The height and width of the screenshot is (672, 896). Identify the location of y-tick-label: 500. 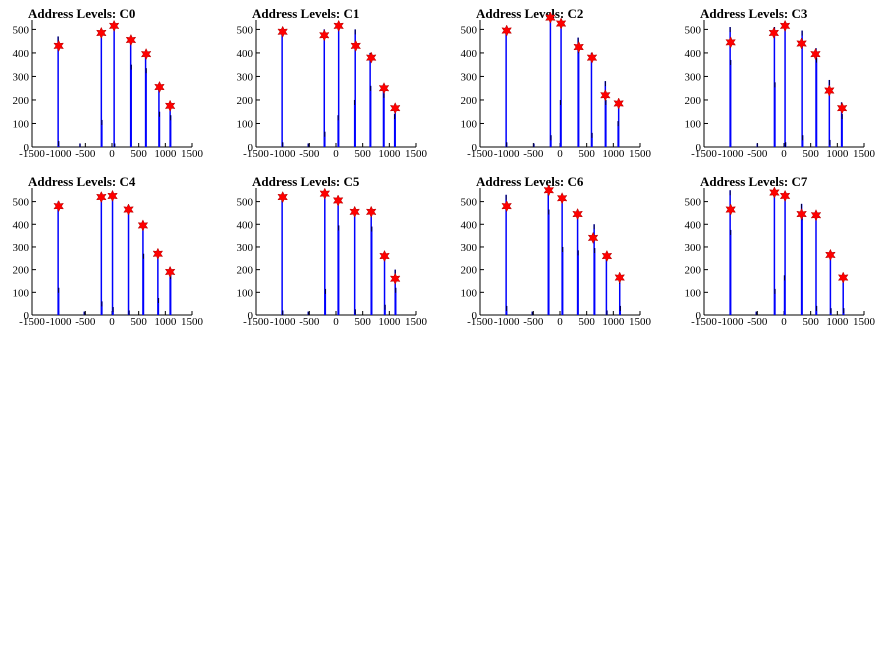
(245, 30).